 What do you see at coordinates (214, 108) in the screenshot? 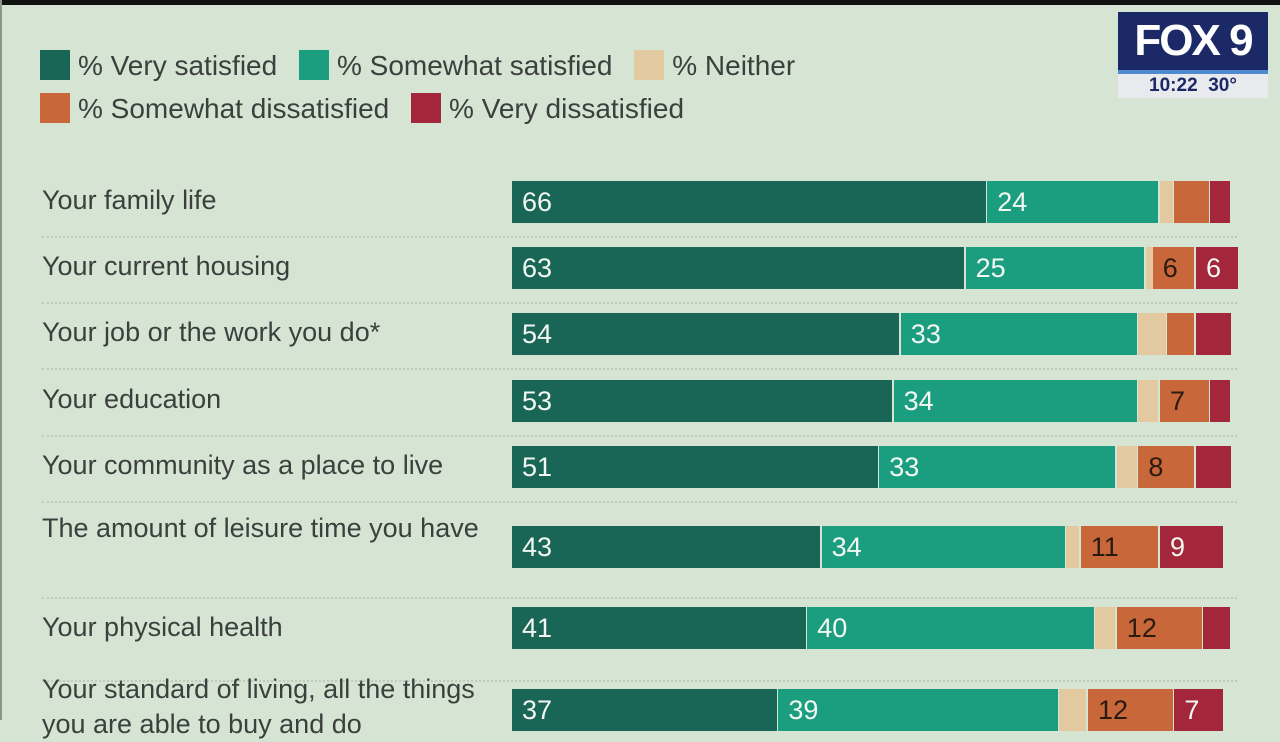
I see `legend-item-somewhat-dissatisfied: % Somewhat dissatisfied` at bounding box center [214, 108].